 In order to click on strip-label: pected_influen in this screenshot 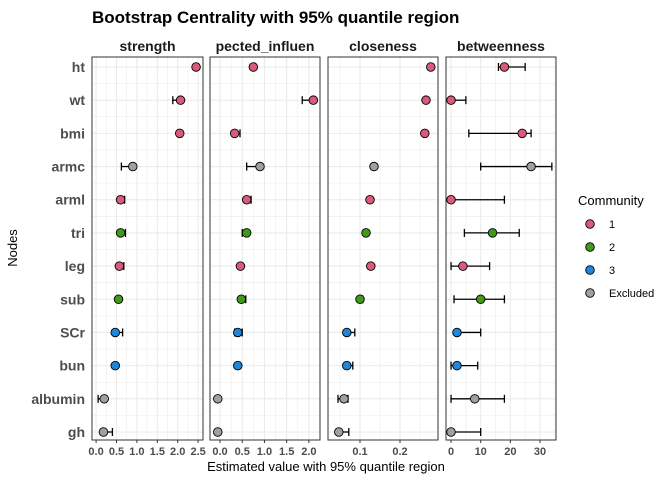, I will do `click(265, 46)`.